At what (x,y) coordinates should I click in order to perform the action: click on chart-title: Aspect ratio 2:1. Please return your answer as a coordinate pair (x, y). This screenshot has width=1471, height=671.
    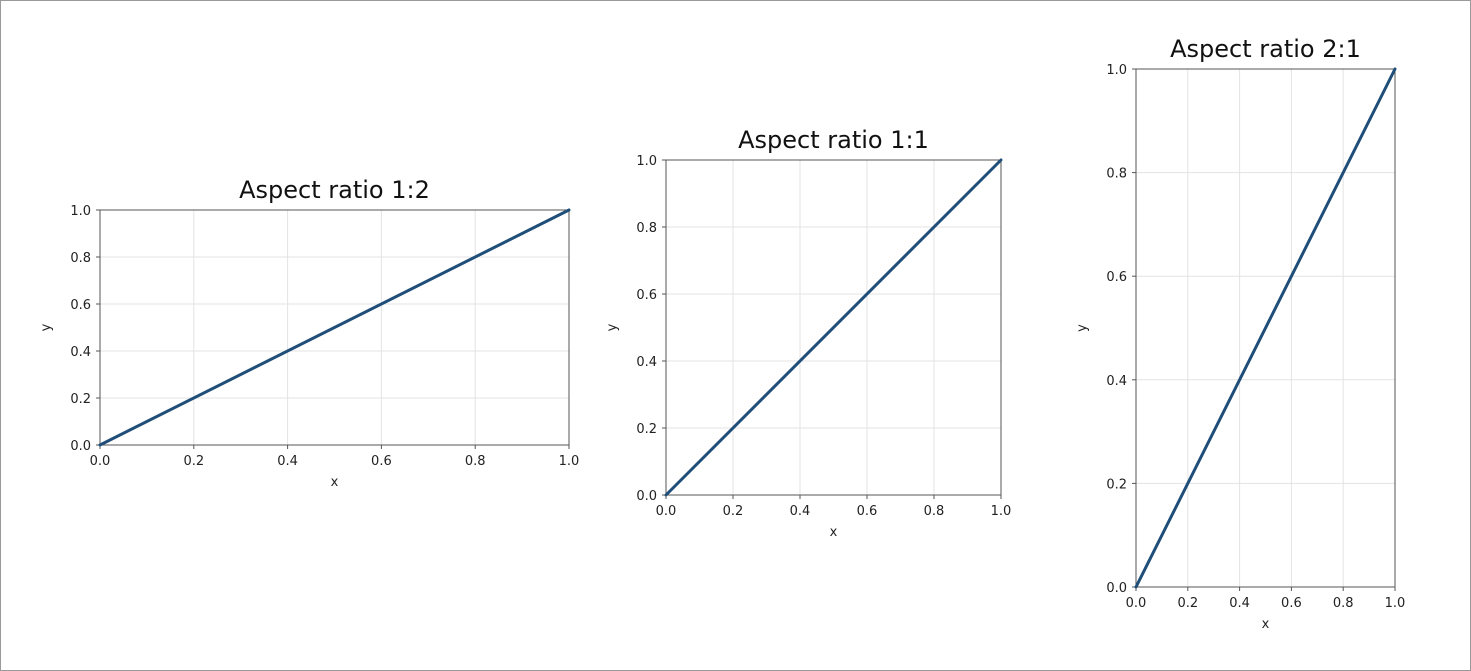
    Looking at the image, I should click on (1265, 49).